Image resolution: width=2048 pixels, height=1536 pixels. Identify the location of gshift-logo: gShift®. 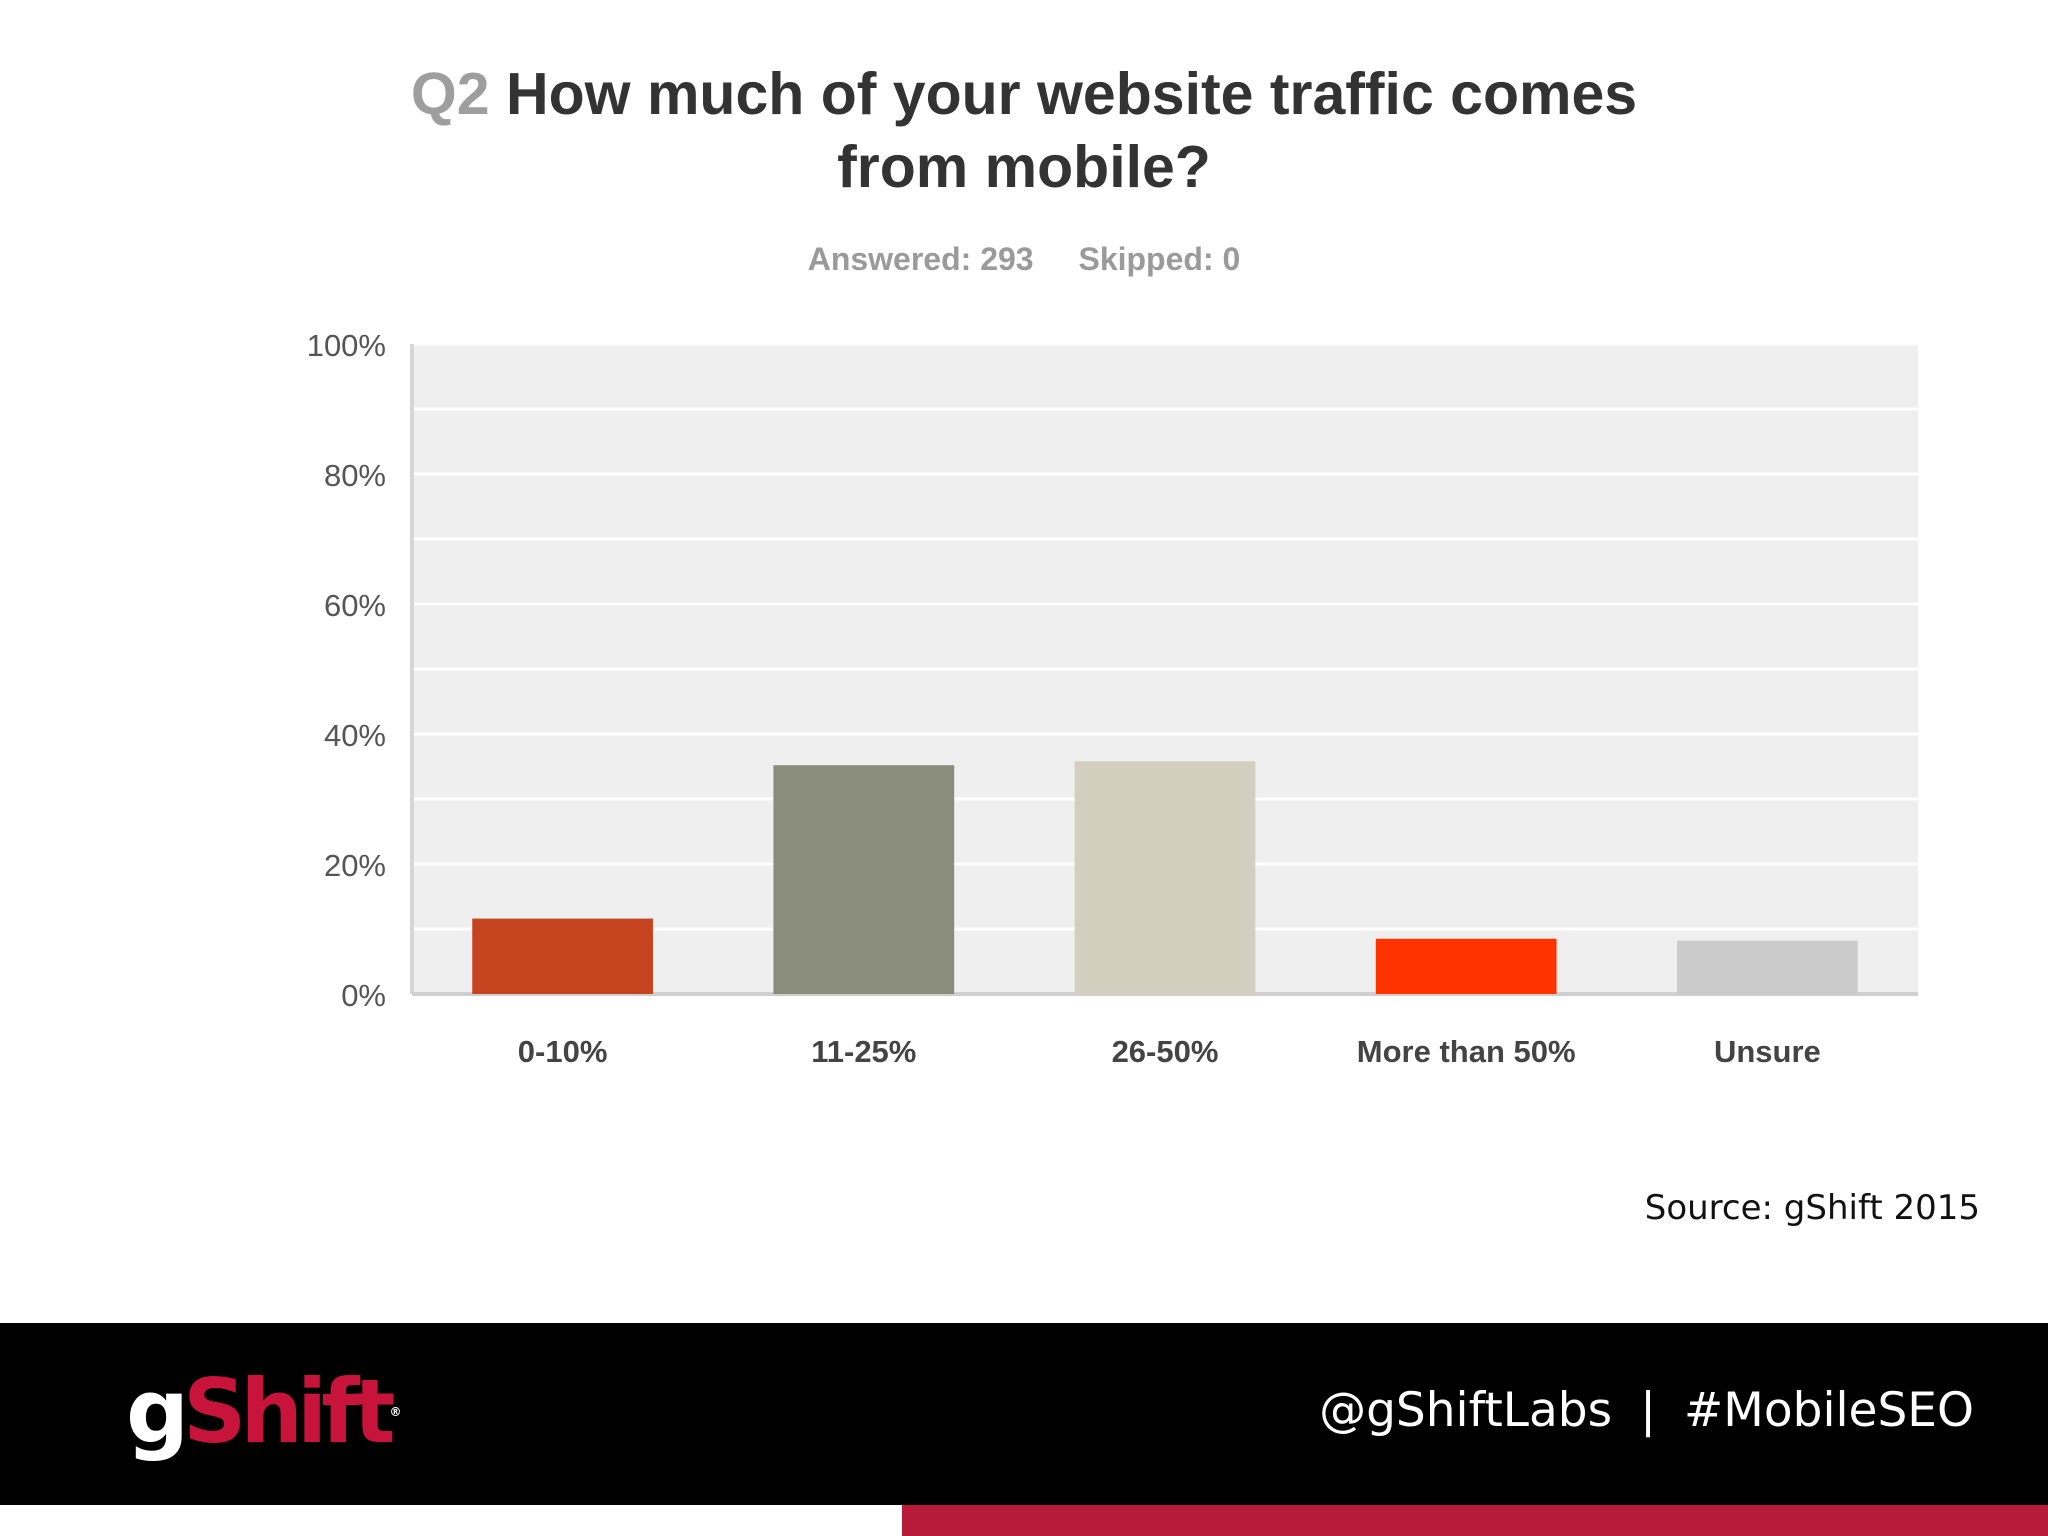
(264, 1412).